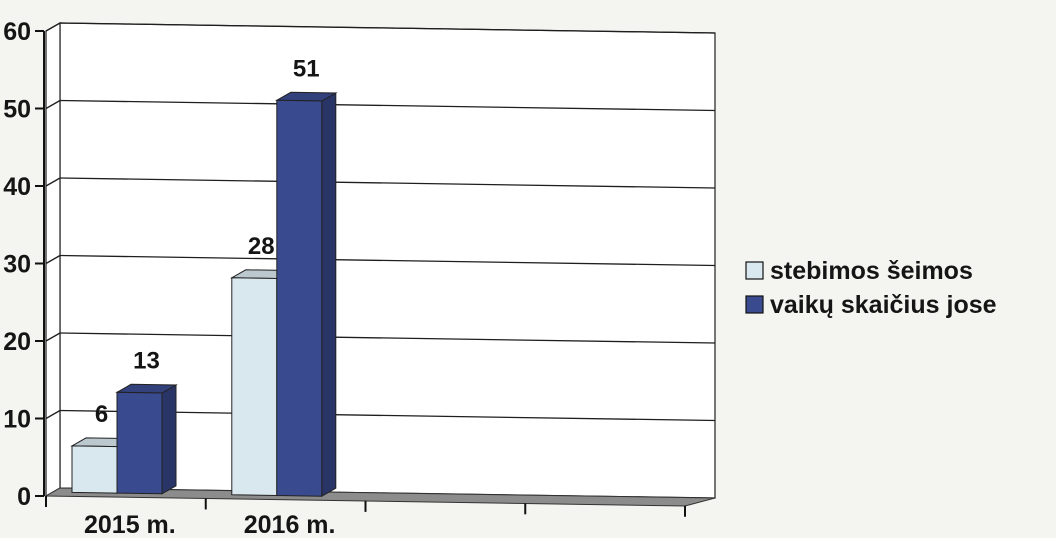  Describe the element at coordinates (883, 305) in the screenshot. I see `legend-label: vaikų skaičius jose` at that location.